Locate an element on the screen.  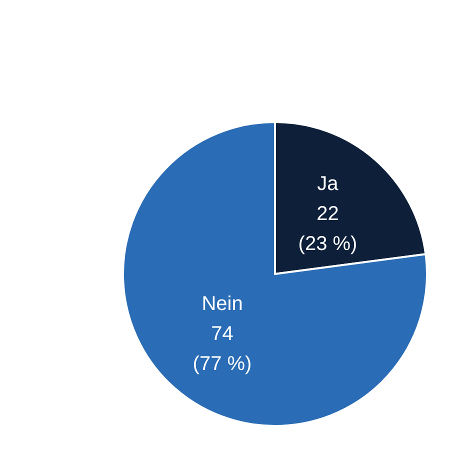
slice-label: Ja is located at coordinates (328, 183).